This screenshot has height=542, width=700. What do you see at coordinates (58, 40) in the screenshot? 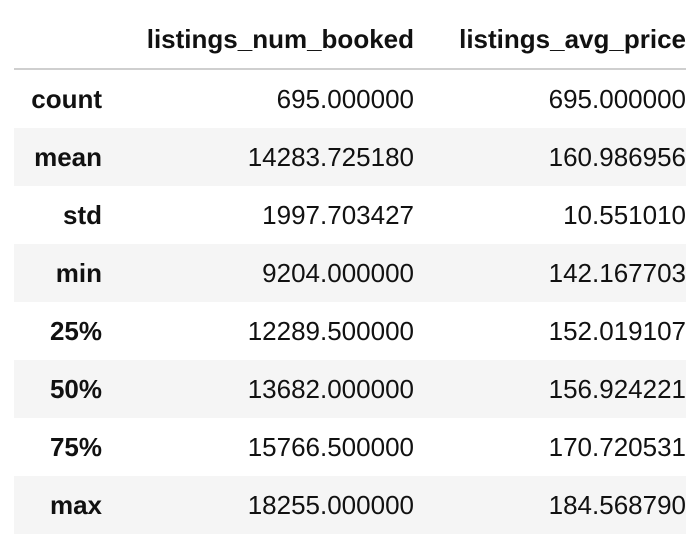
I see `index-header` at bounding box center [58, 40].